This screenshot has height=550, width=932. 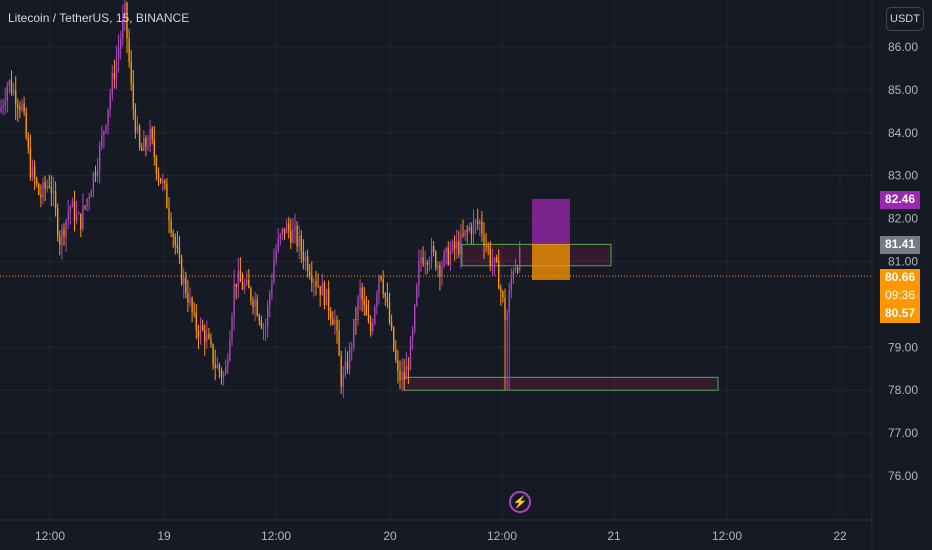 What do you see at coordinates (905, 19) in the screenshot?
I see `currency-button: USDT` at bounding box center [905, 19].